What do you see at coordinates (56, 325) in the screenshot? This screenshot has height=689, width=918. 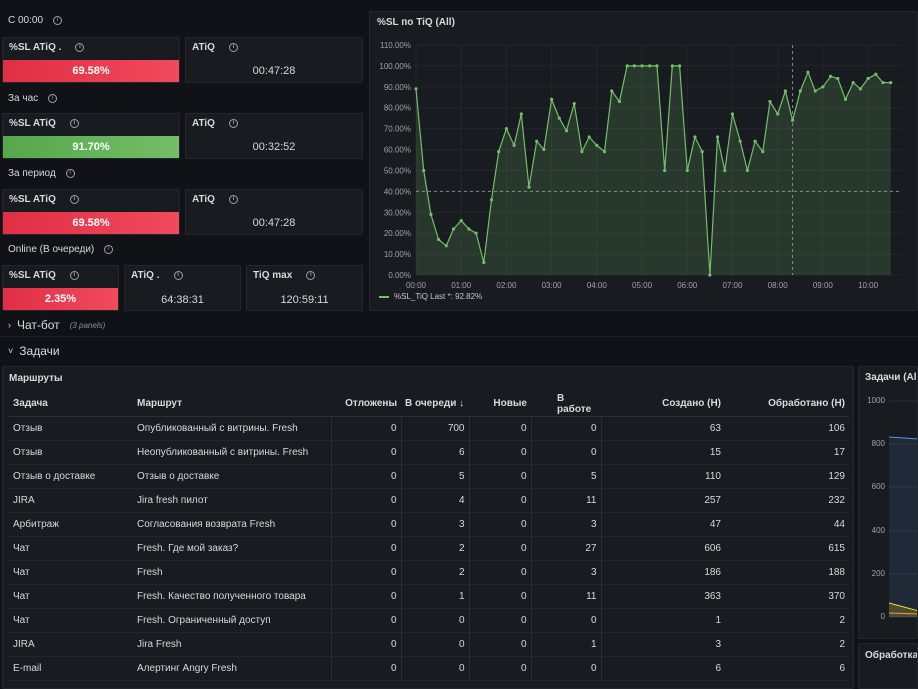 I see `row-chatbot: › Чат-бот (3 panels)` at bounding box center [56, 325].